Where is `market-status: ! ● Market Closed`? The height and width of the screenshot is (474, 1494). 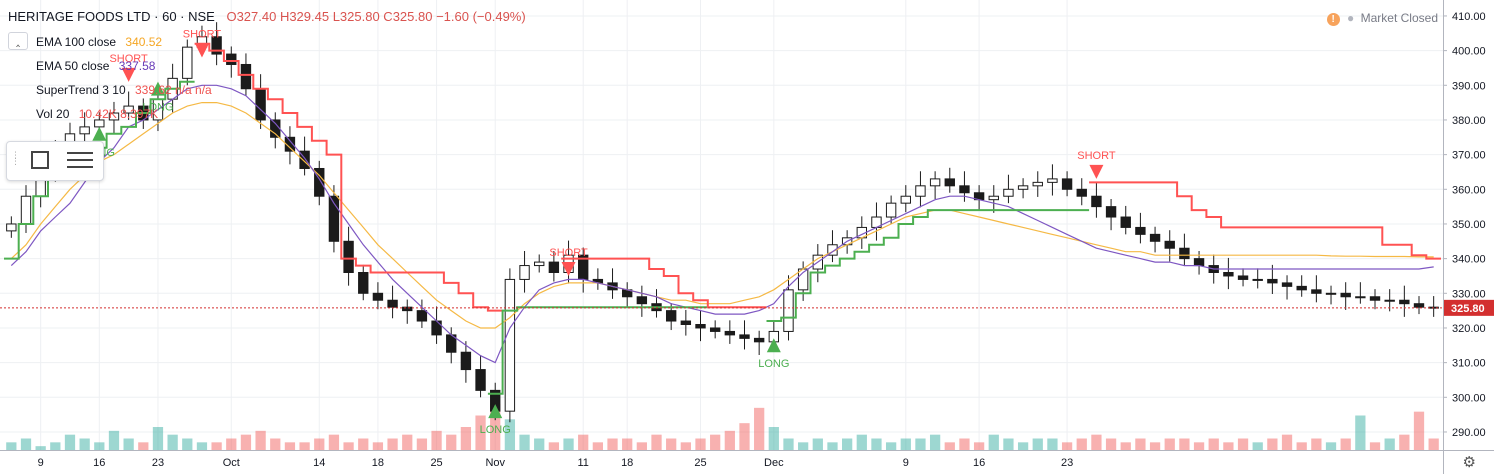
market-status: ! ● Market Closed is located at coordinates (1382, 18).